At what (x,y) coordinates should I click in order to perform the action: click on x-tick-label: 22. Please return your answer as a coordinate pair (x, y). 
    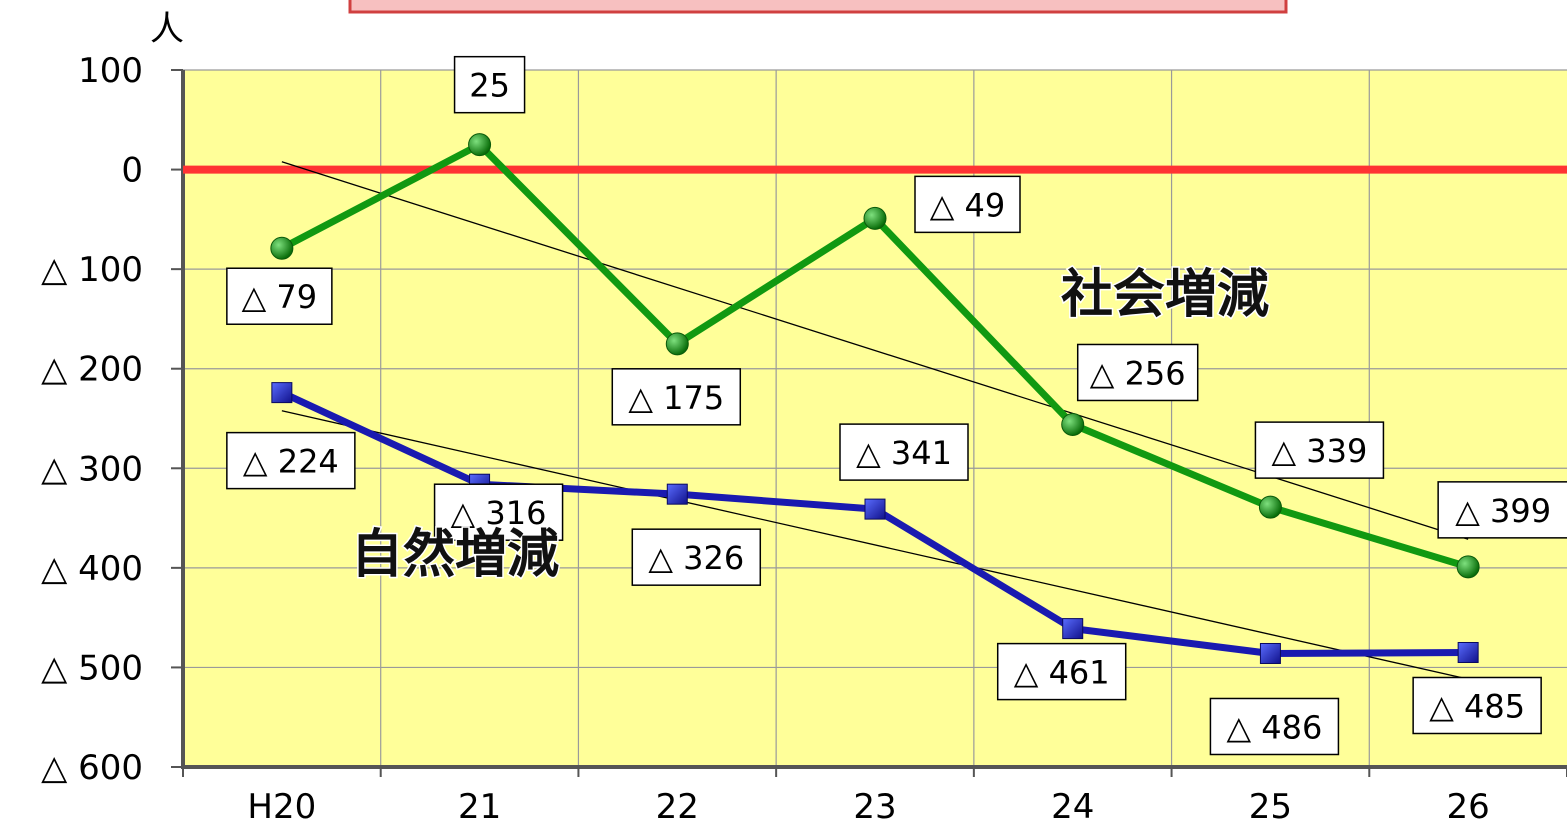
    Looking at the image, I should click on (677, 807).